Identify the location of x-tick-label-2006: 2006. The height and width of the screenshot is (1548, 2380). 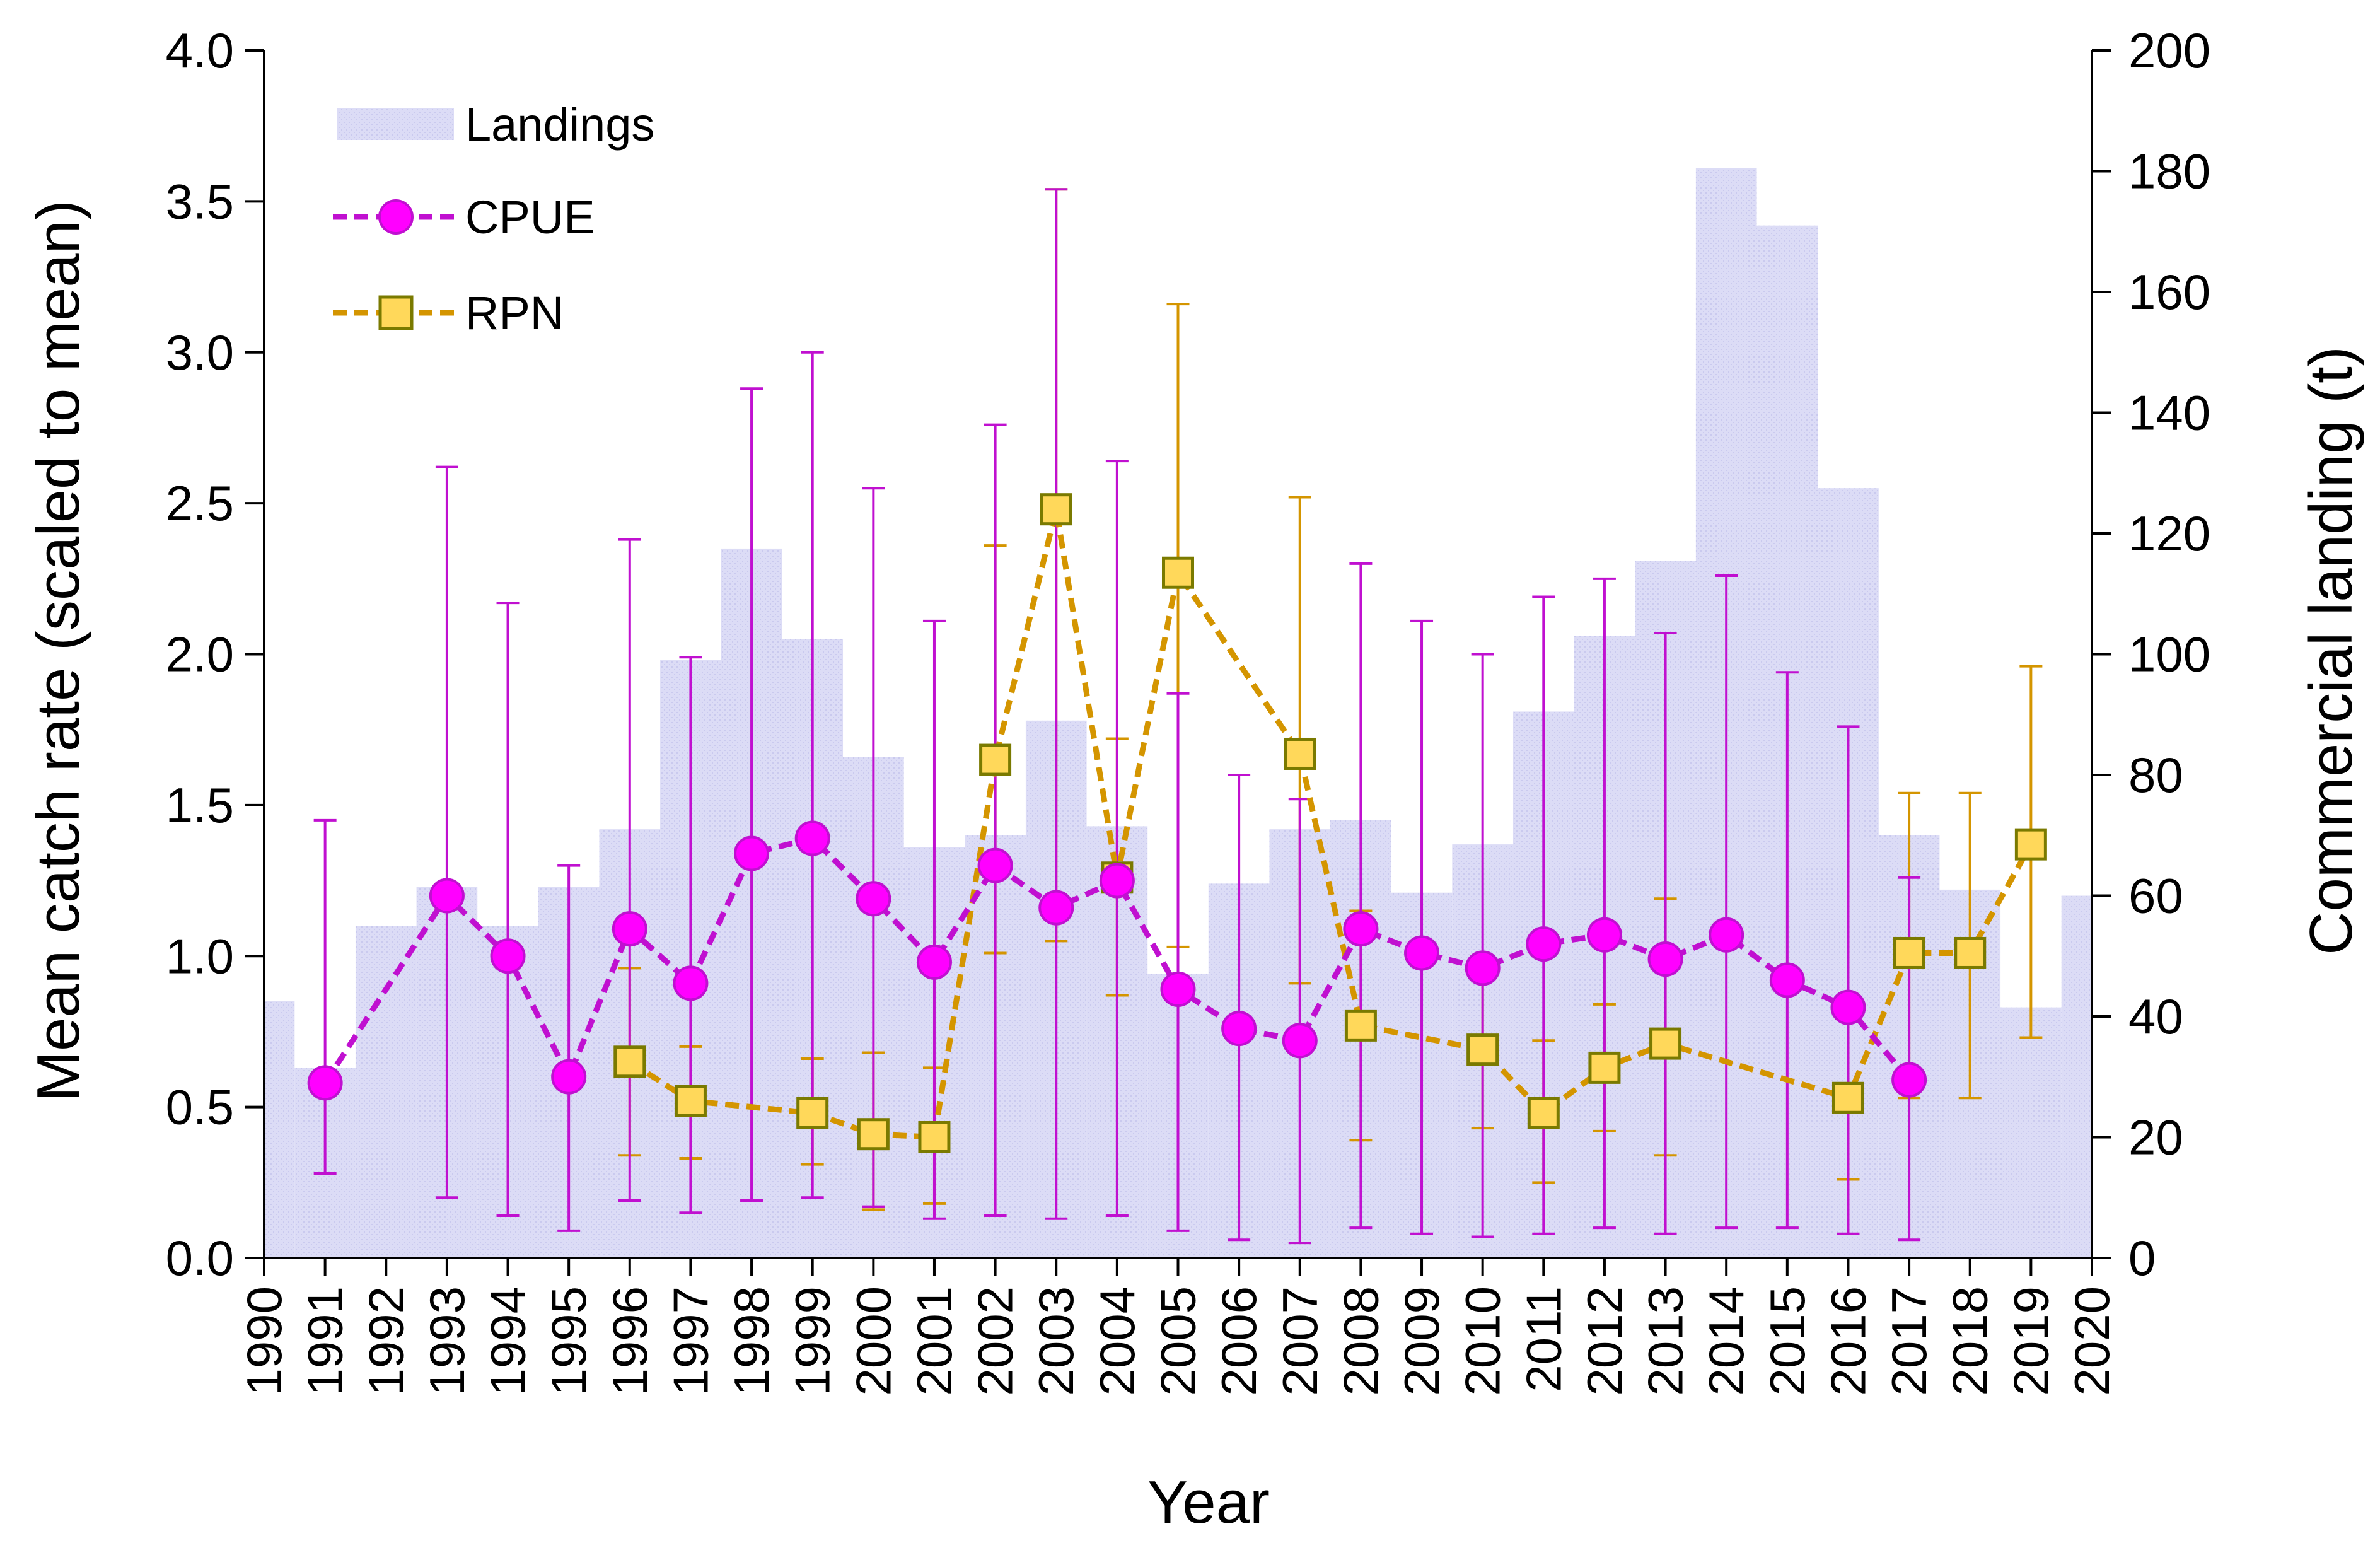
(1239, 1341).